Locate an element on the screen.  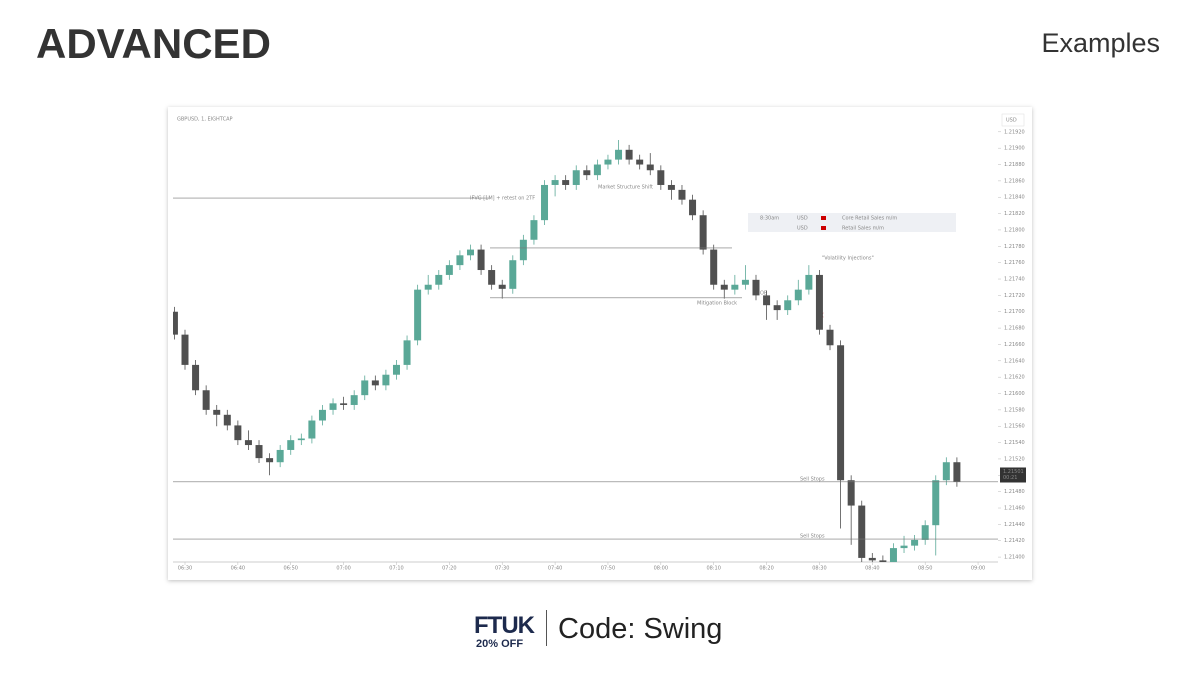
x-tick-label: 09:00 is located at coordinates (978, 569).